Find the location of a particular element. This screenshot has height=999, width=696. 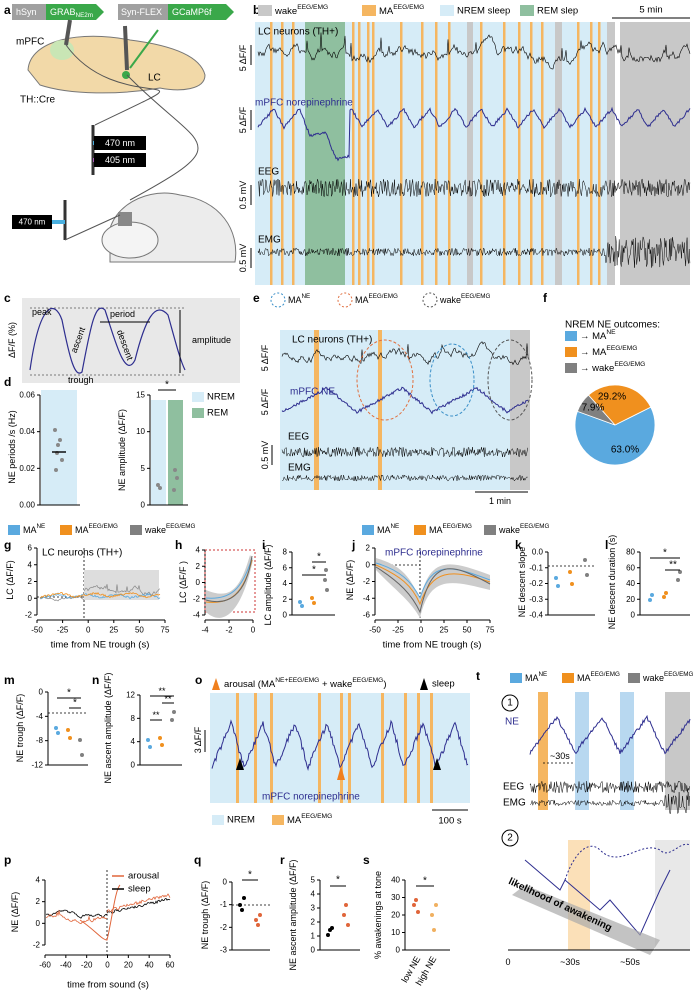

badge is located at coordinates (510, 838).